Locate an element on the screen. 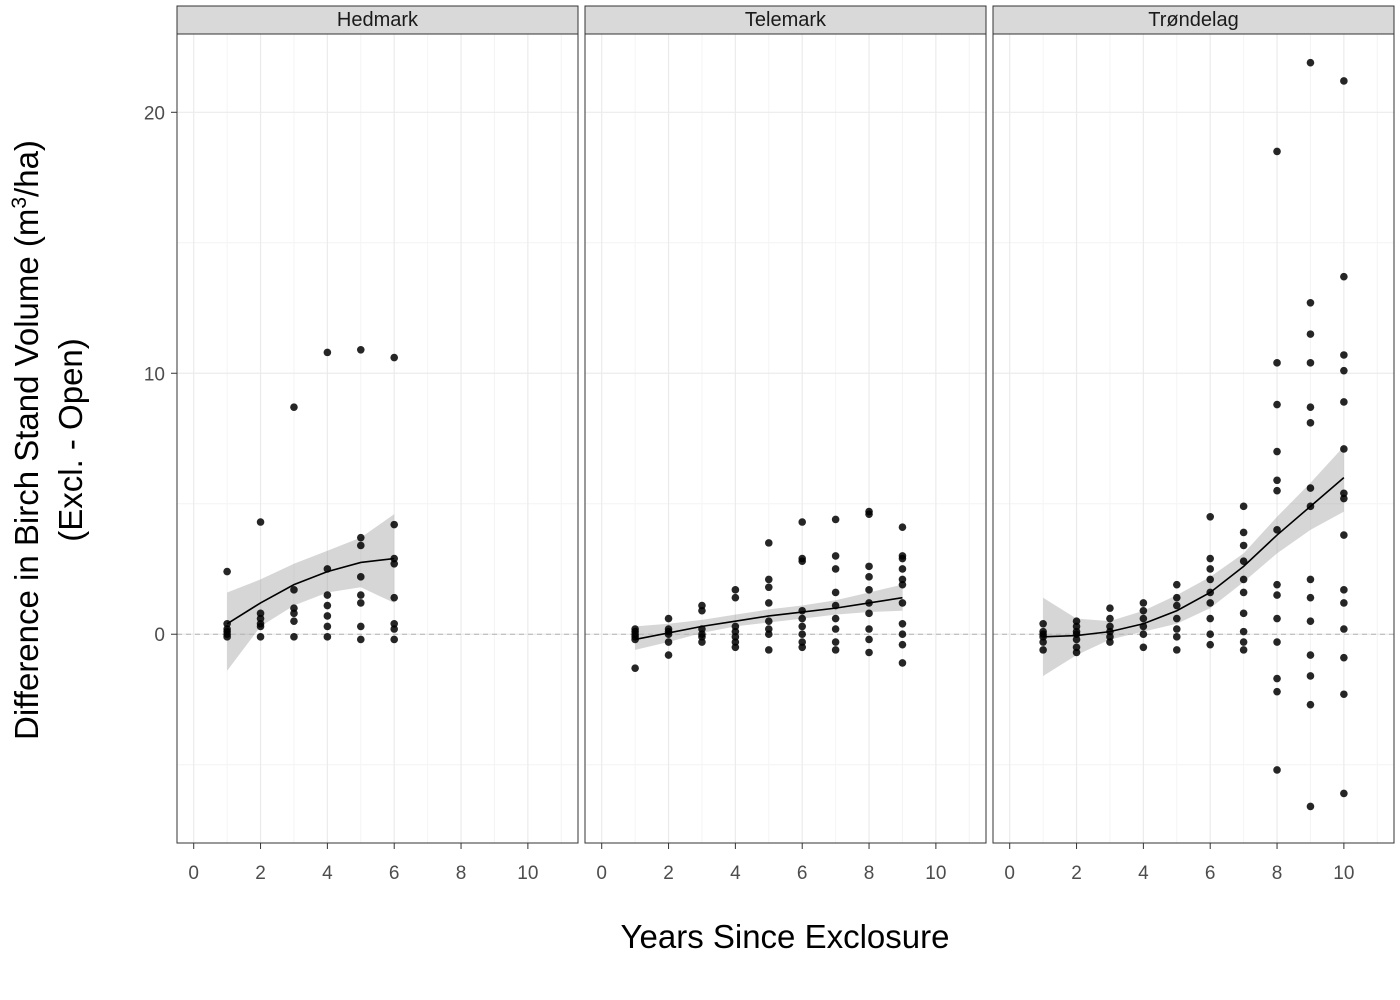 The image size is (1400, 1000). y-tick-label: 0 is located at coordinates (159, 635).